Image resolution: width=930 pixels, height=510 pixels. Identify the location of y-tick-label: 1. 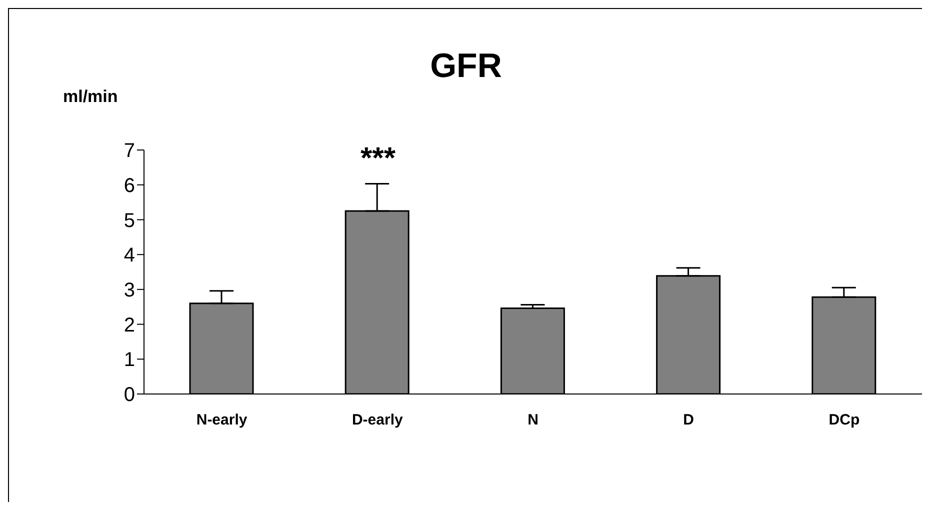
(129, 360).